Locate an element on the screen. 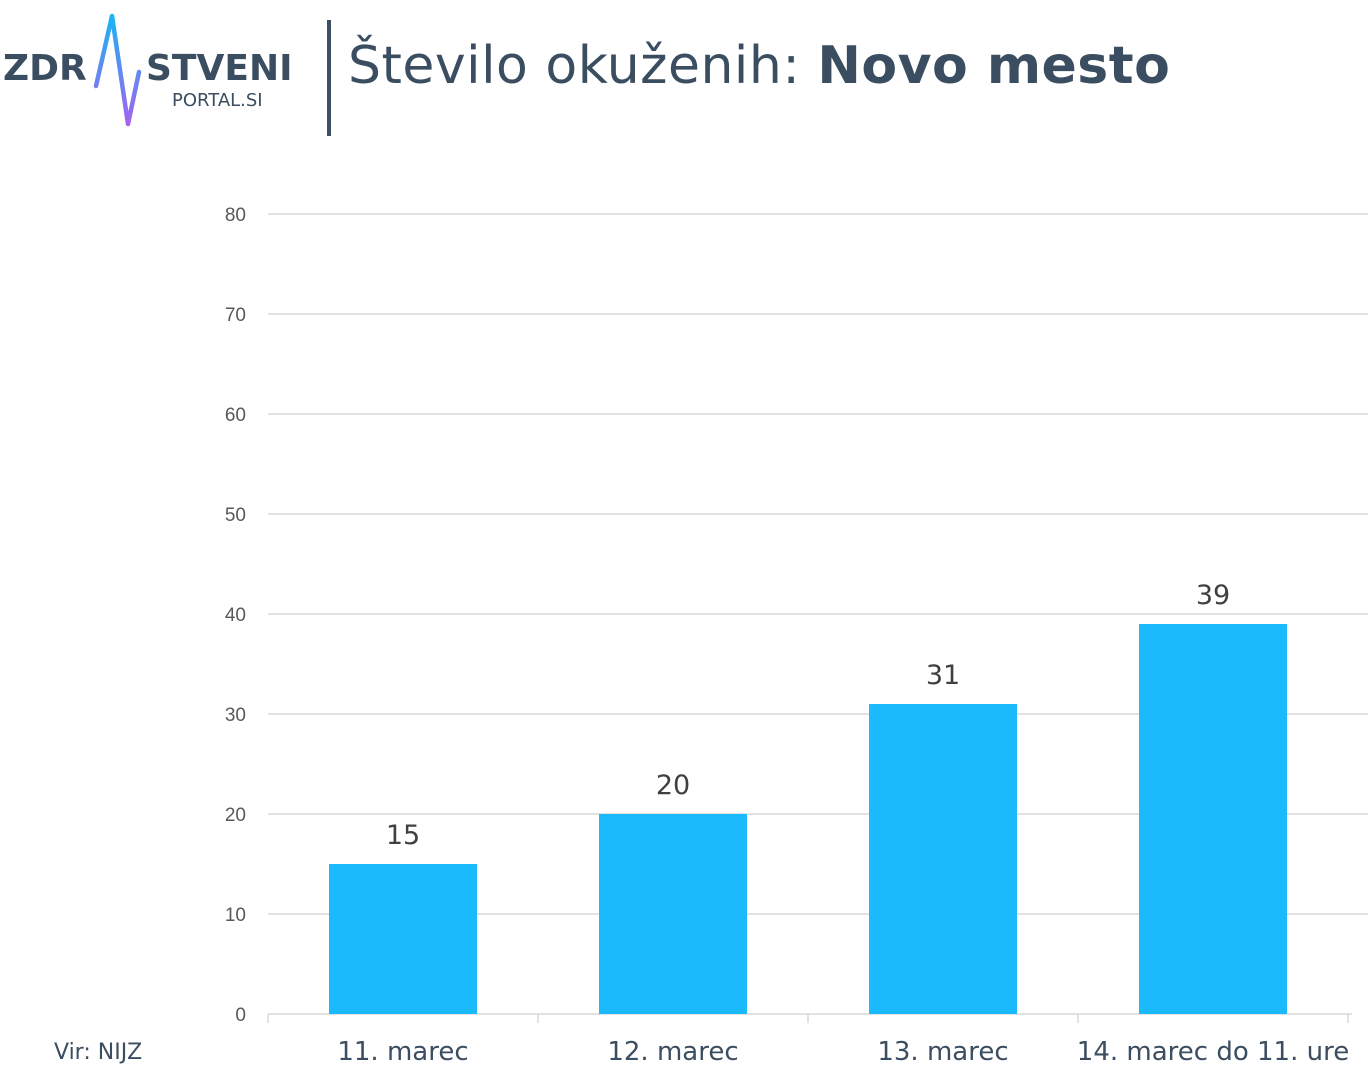 The image size is (1370, 1080). chart-title-prefix: Število okuženih: is located at coordinates (583, 66).